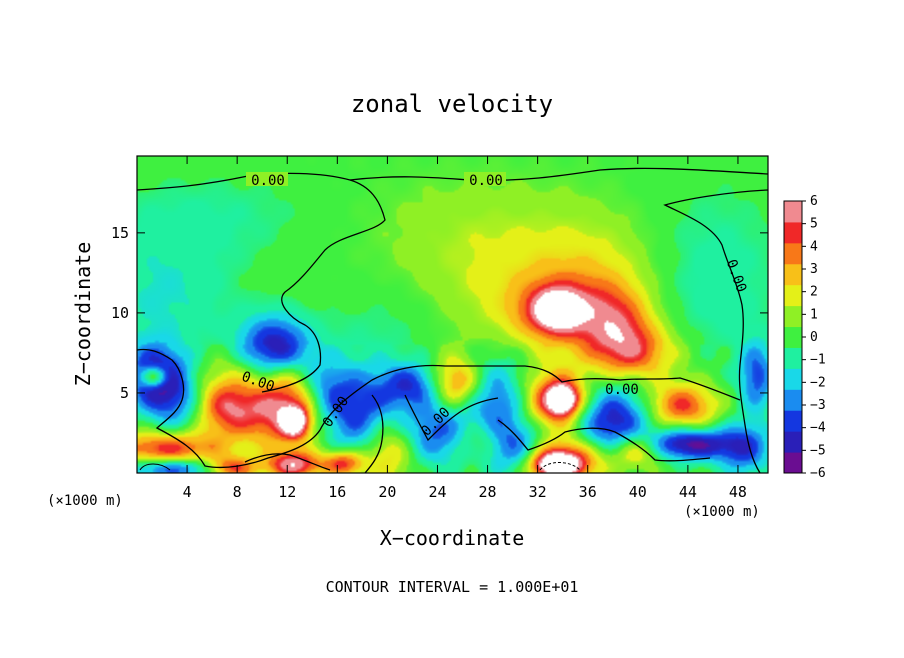 Image resolution: width=904 pixels, height=658 pixels. What do you see at coordinates (818, 360) in the screenshot?
I see `colorbar-tick-label: −1` at bounding box center [818, 360].